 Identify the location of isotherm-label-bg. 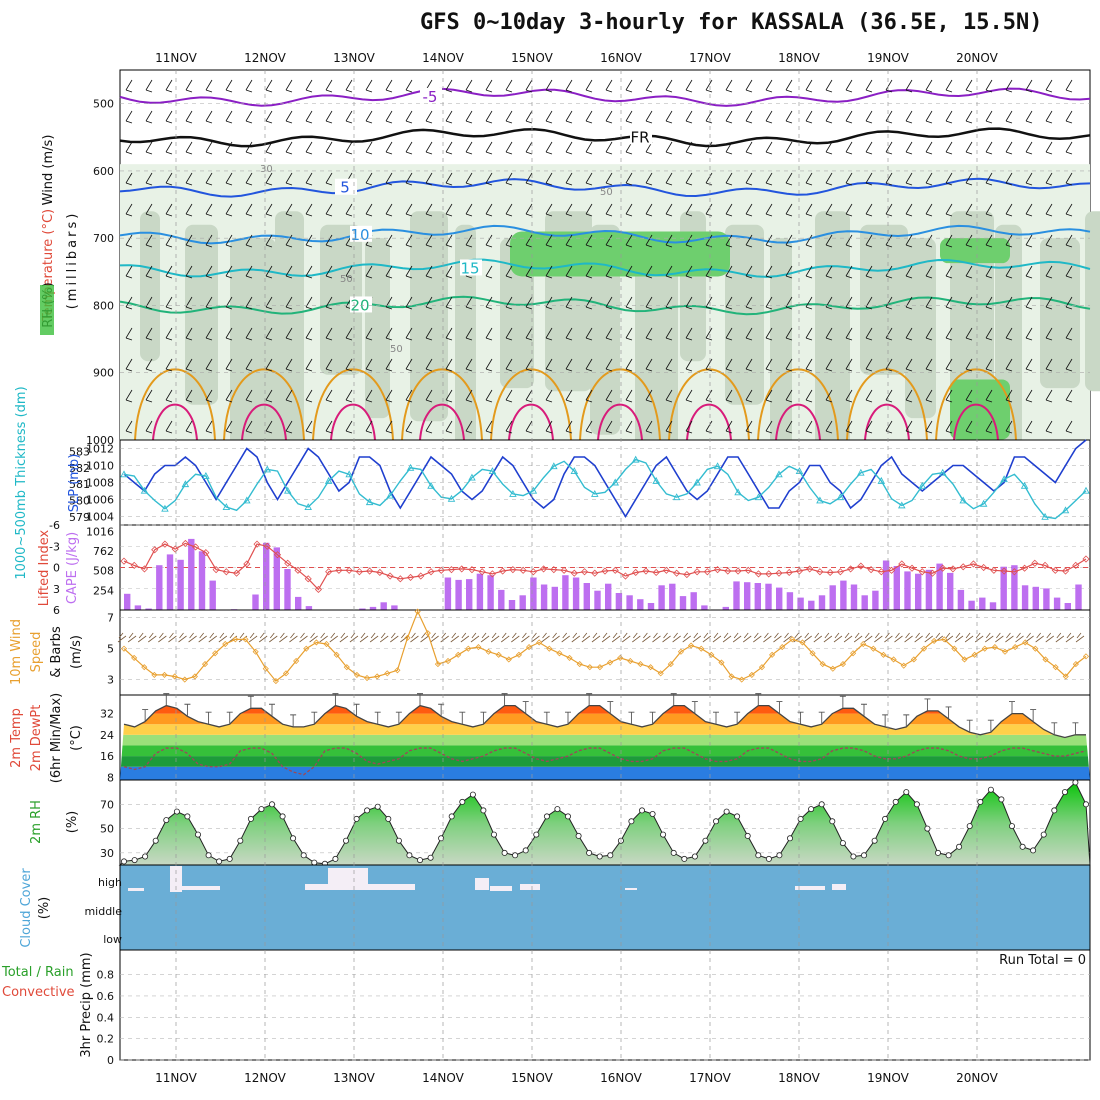
(641, 136).